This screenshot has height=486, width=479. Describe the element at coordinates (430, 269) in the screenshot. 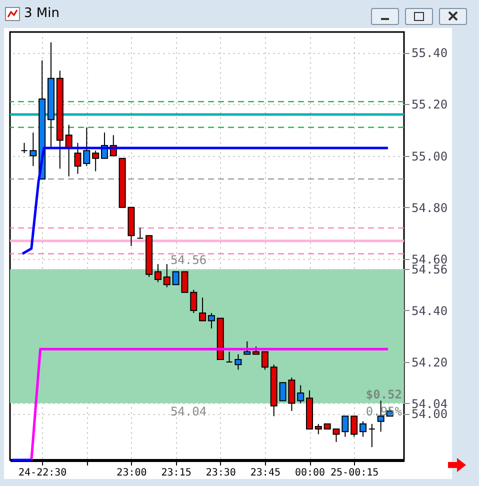

I see `y-tick-label: 54.56` at that location.